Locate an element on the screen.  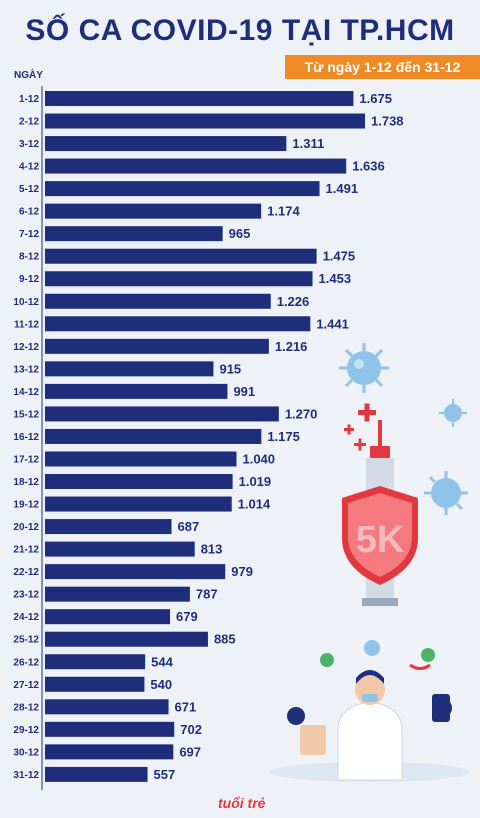
value-label: 679 is located at coordinates (187, 616).